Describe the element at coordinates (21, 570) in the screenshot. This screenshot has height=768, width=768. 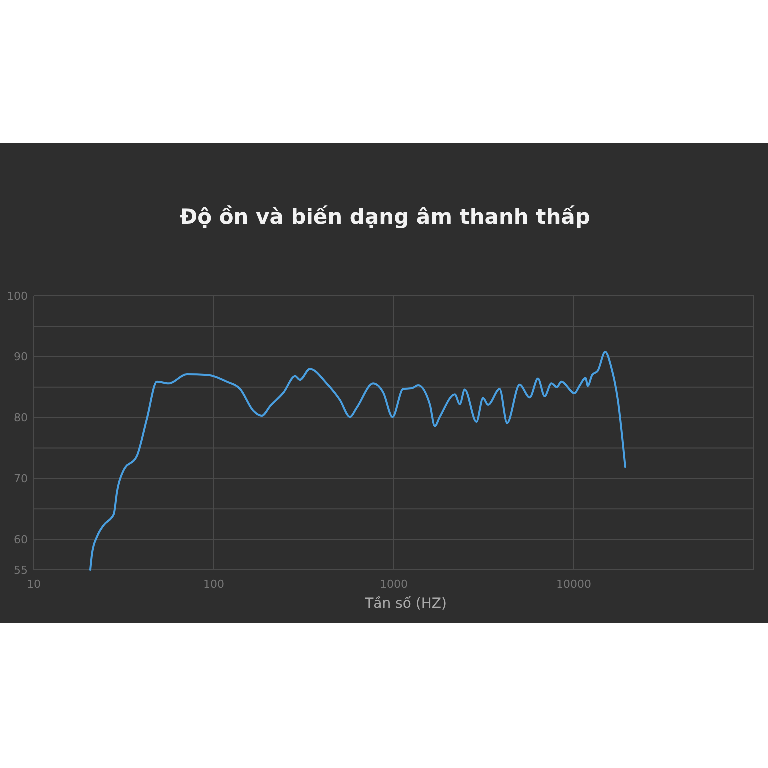
I see `y-tick-label: 55` at that location.